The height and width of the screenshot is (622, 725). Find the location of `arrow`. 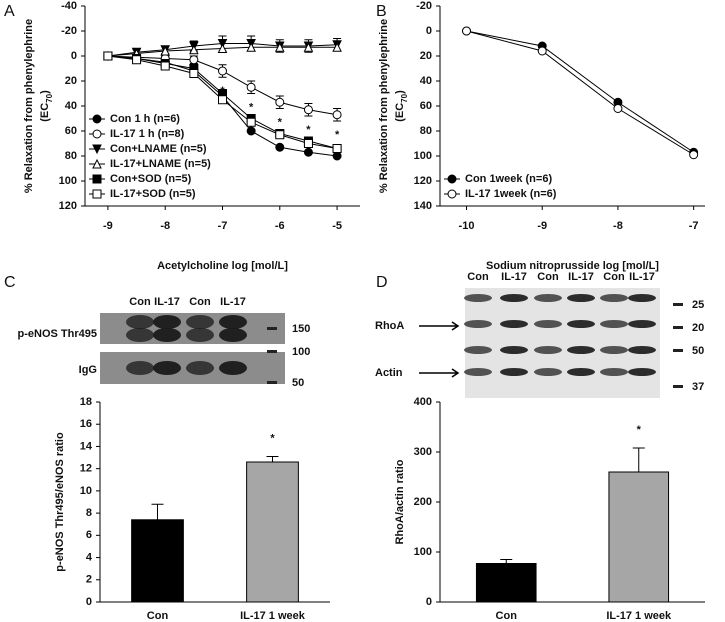

arrow is located at coordinates (439, 326).